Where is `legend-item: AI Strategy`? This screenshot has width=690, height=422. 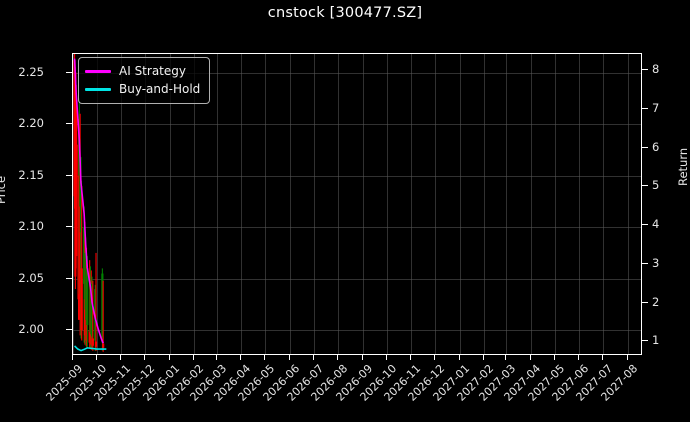
legend-item: AI Strategy is located at coordinates (142, 71).